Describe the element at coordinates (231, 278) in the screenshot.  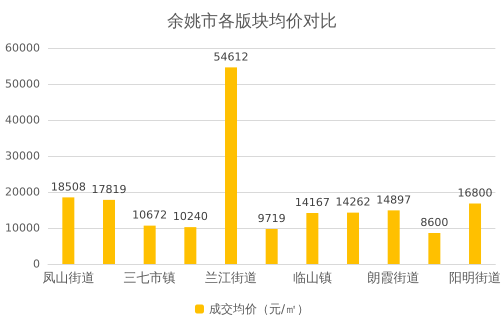
I see `x-tick-label: 兰江街道` at that location.